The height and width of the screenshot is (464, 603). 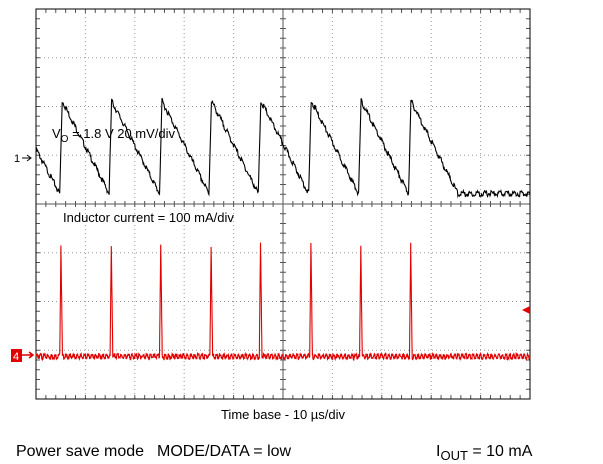 I want to click on mode-caption: Power save mode, so click(x=80, y=451).